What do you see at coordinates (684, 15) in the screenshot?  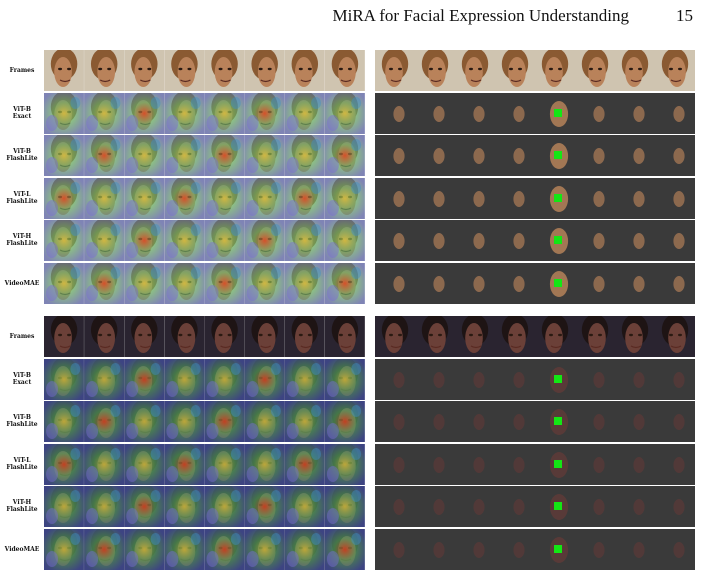 I see `page-number: 15` at bounding box center [684, 15].